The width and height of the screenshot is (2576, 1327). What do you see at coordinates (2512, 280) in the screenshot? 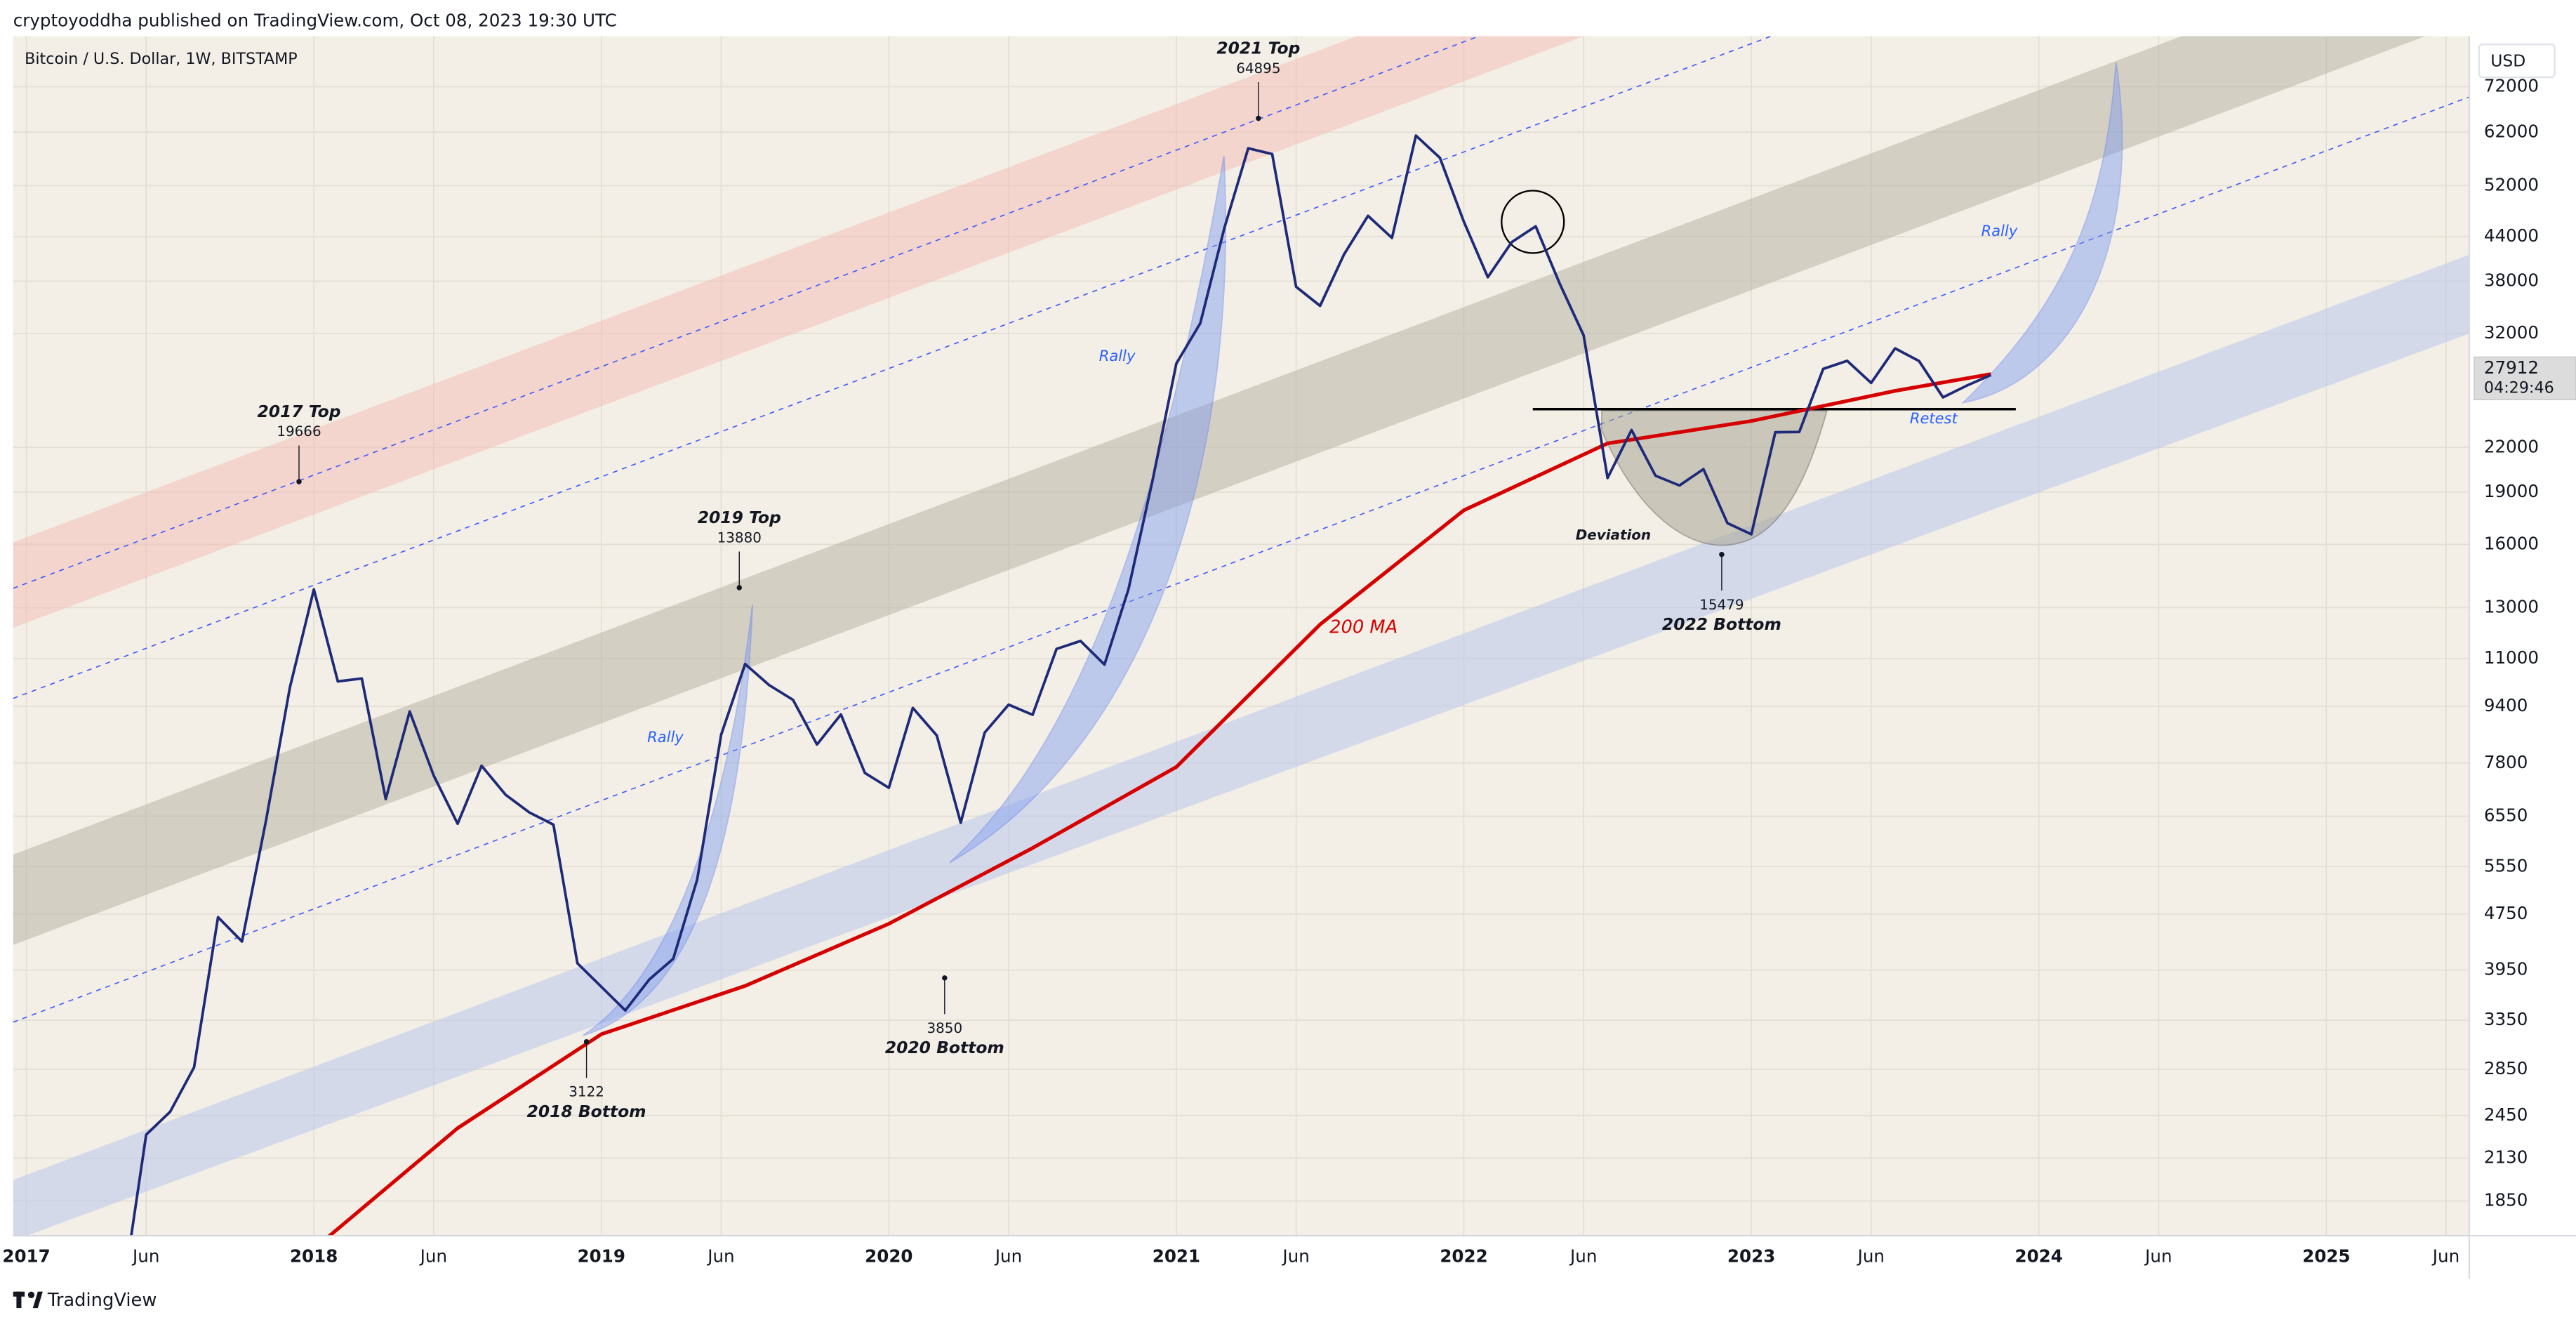
I see `y-tick-label: 38000` at bounding box center [2512, 280].